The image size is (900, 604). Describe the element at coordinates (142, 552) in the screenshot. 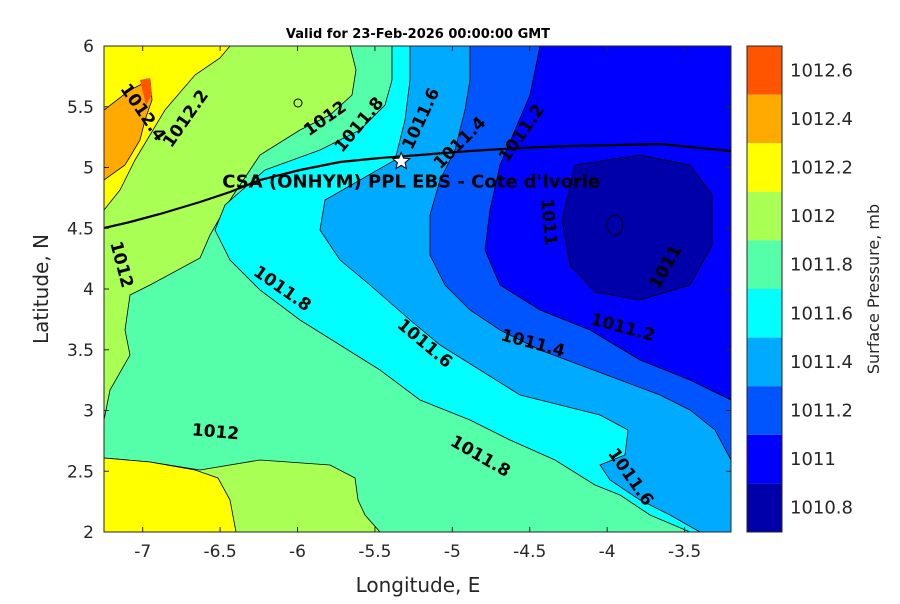

I see `x-tick-label: -7` at that location.